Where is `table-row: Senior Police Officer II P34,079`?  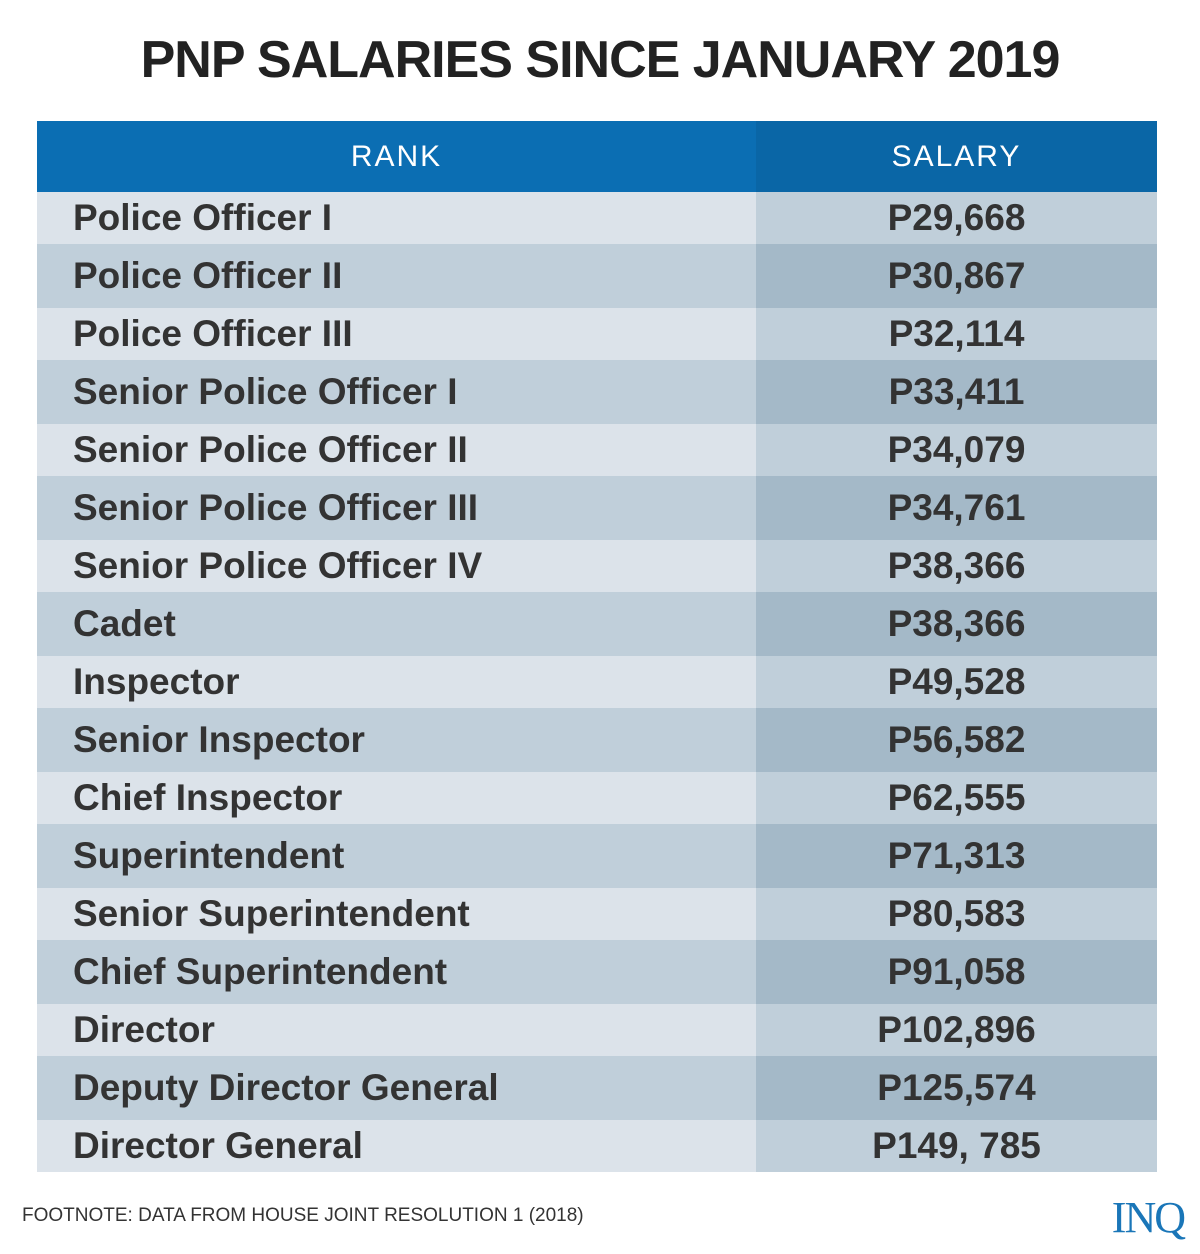 table-row: Senior Police Officer II P34,079 is located at coordinates (597, 450).